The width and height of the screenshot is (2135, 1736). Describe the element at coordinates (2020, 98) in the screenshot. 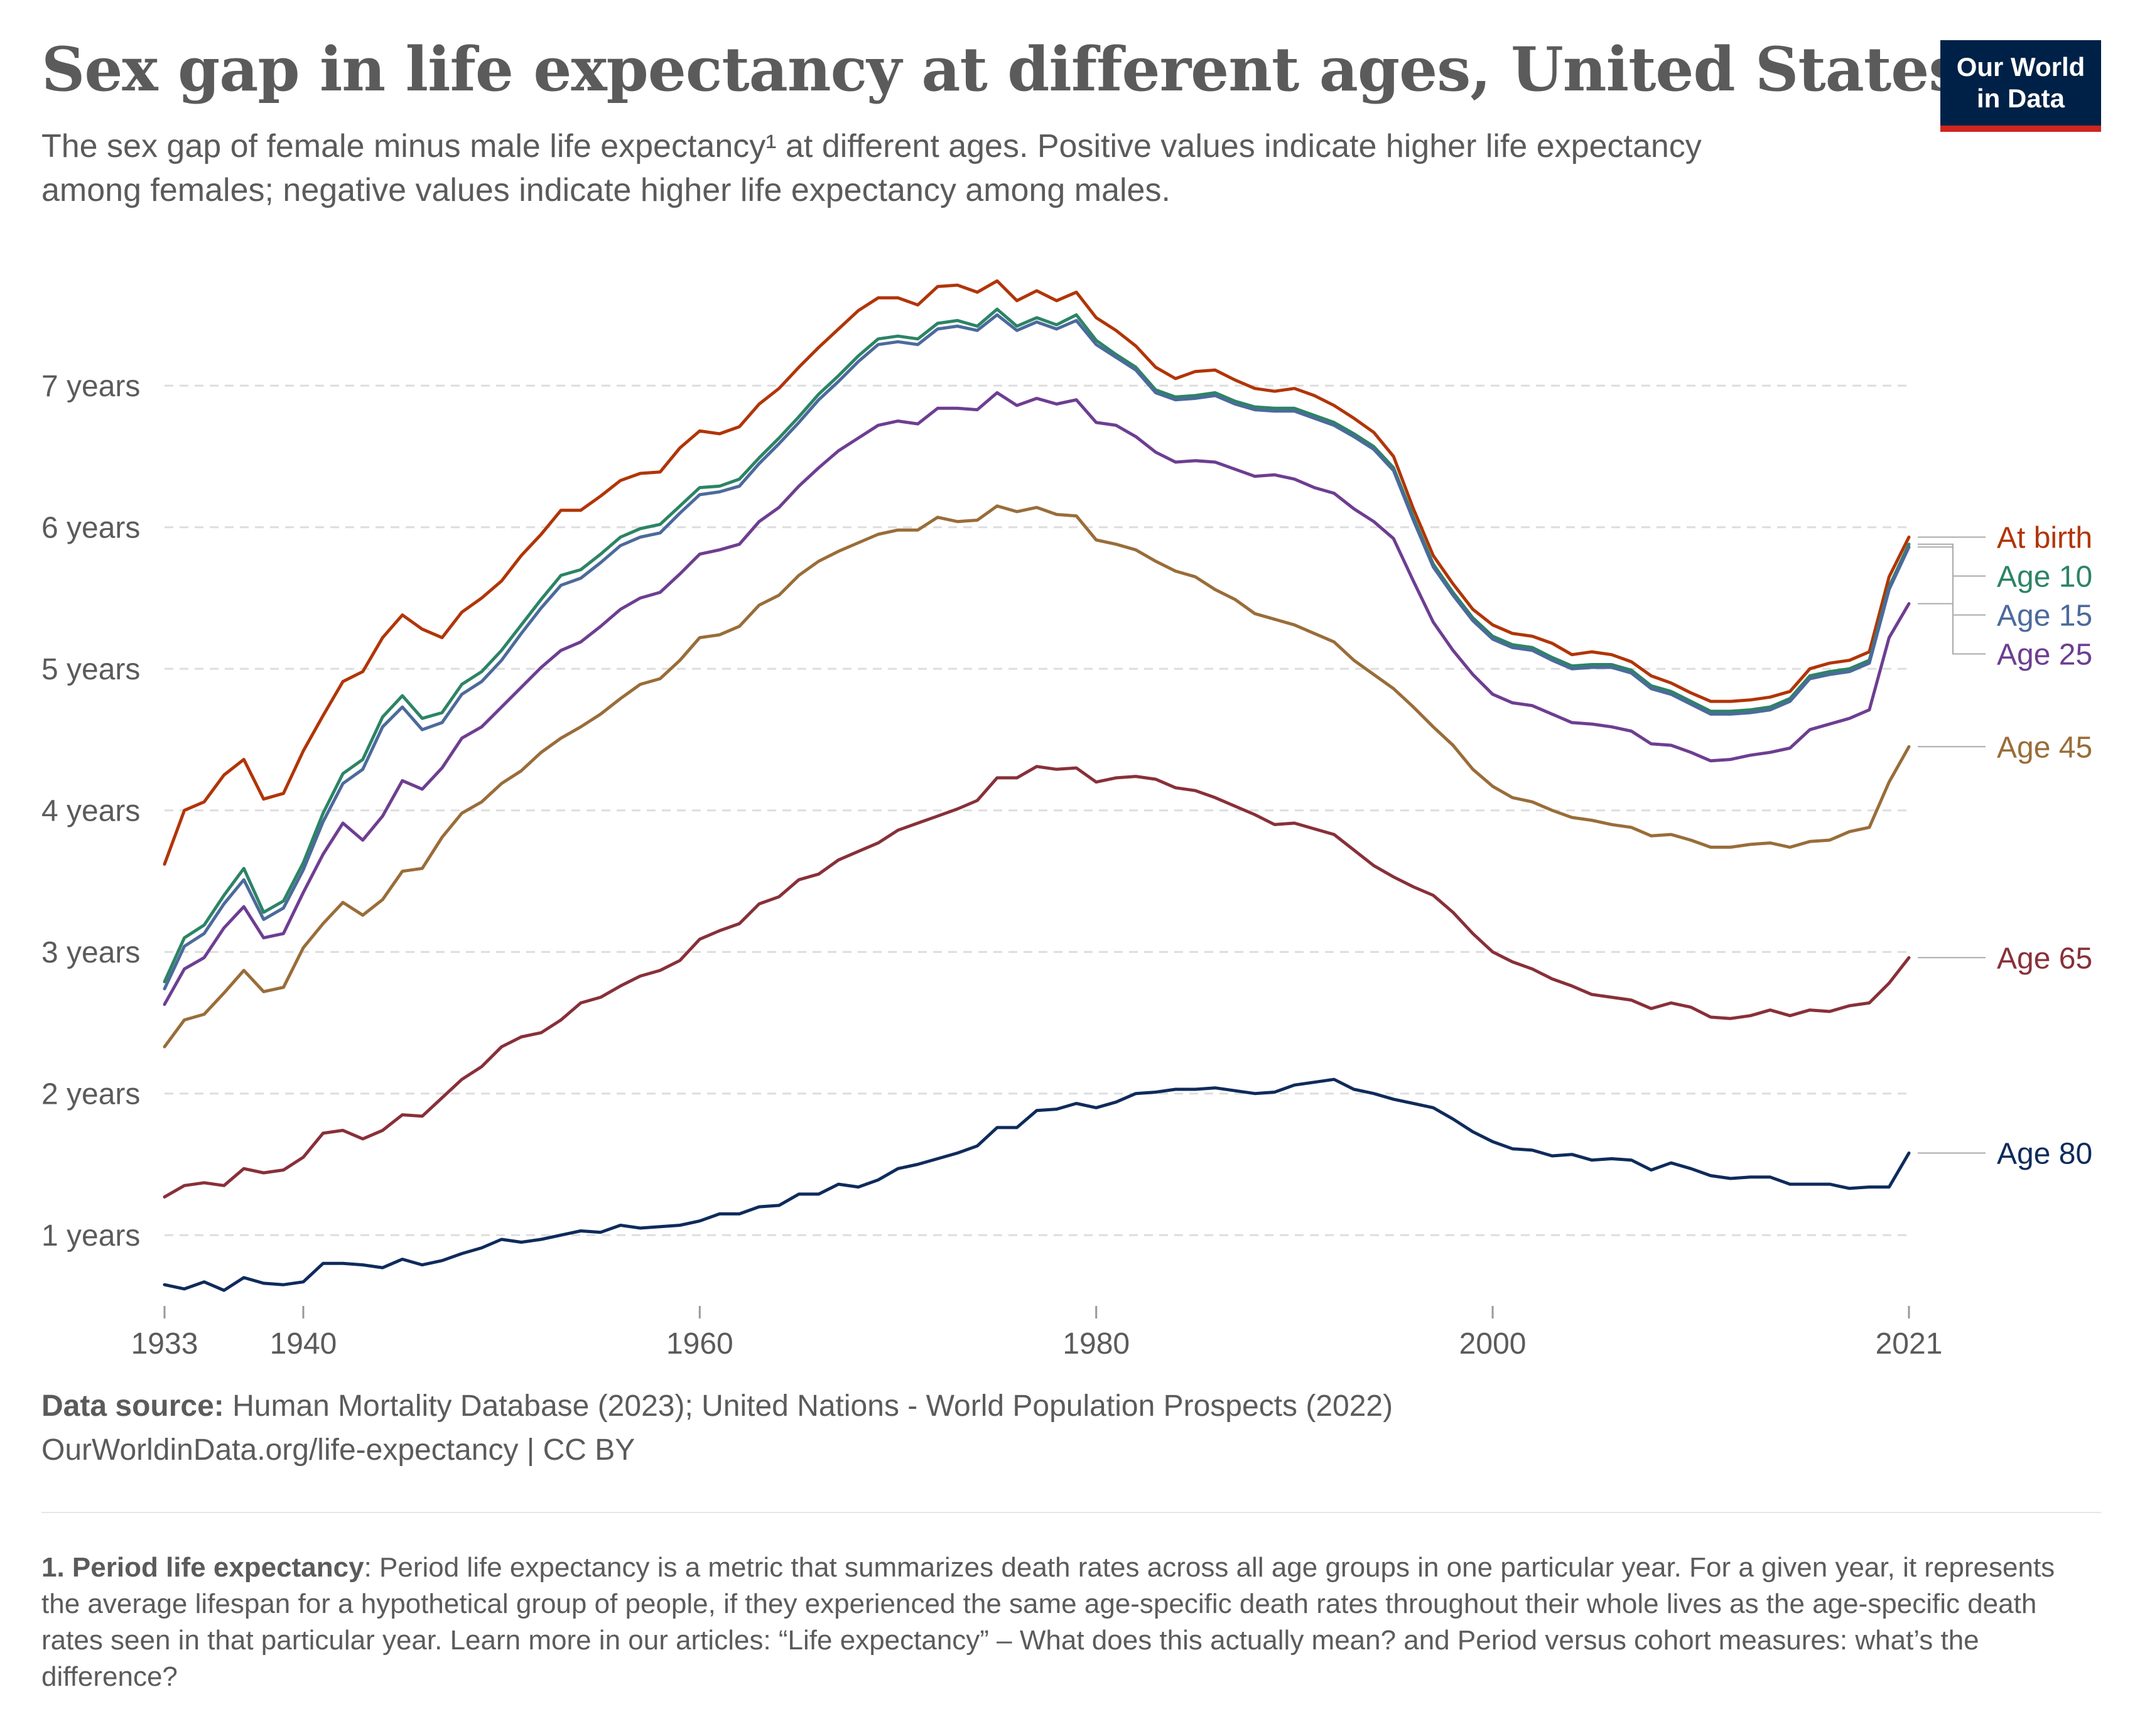

I see `logo-line-2: in Data` at that location.